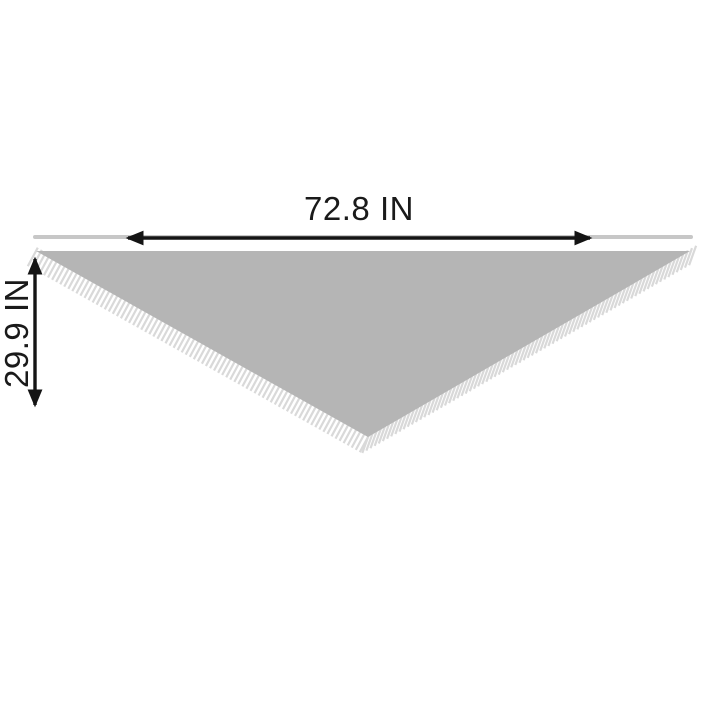 The image size is (720, 720). I want to click on fringe-strands, so click(529, 349).